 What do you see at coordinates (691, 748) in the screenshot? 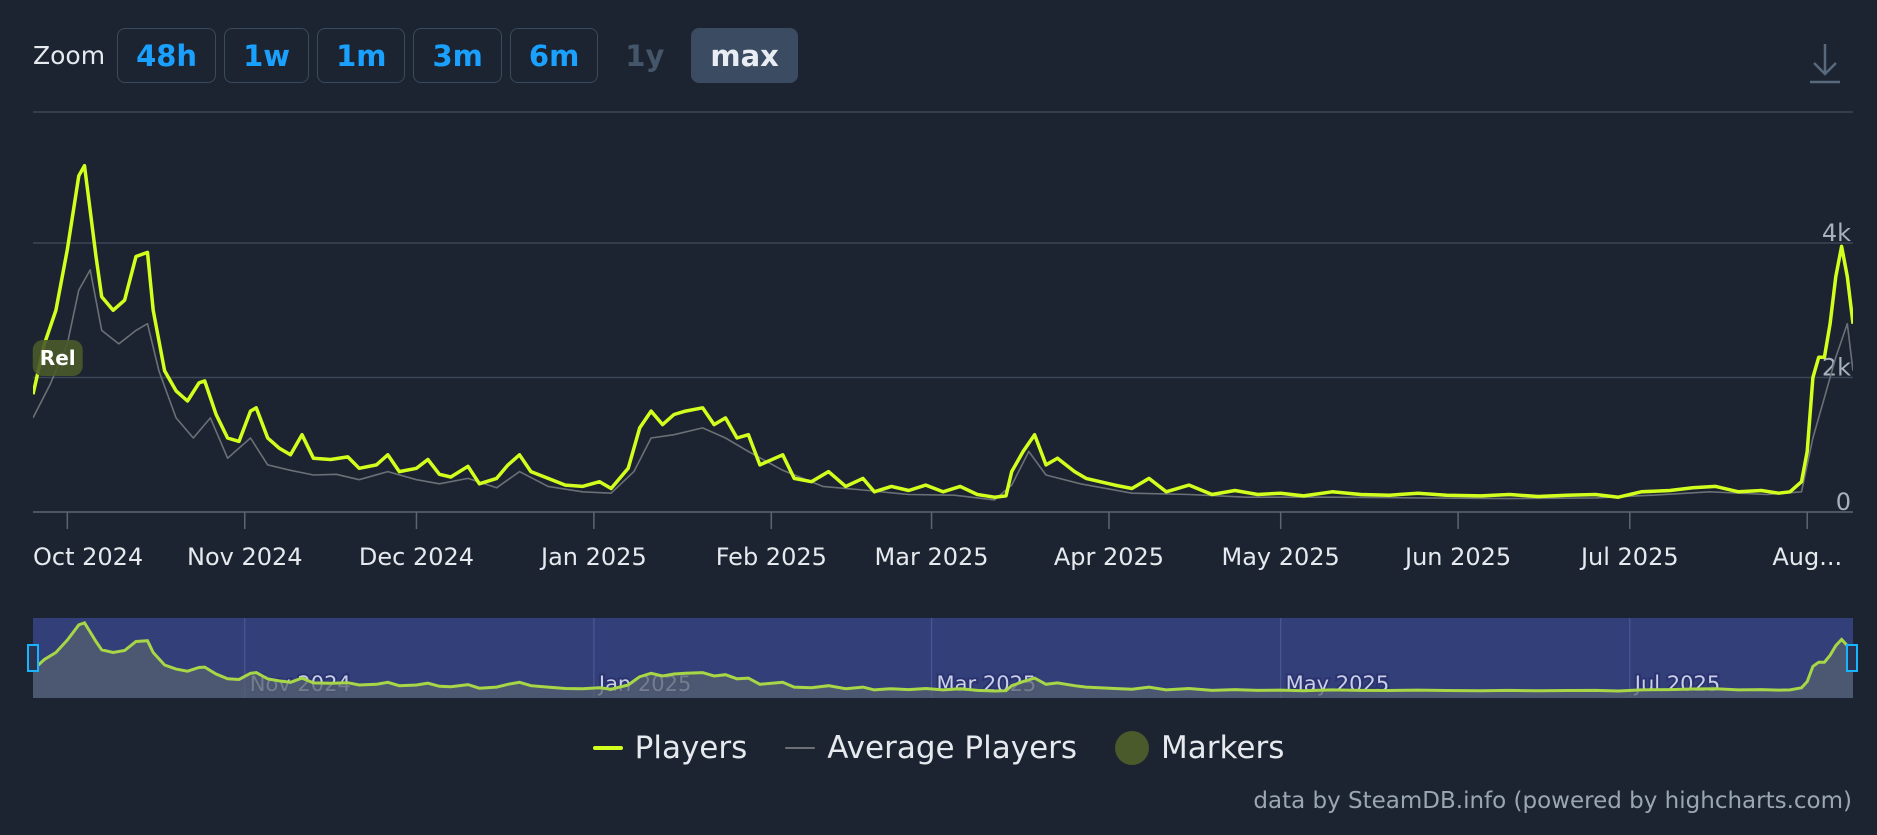
I see `legend-players-label: Players` at bounding box center [691, 748].